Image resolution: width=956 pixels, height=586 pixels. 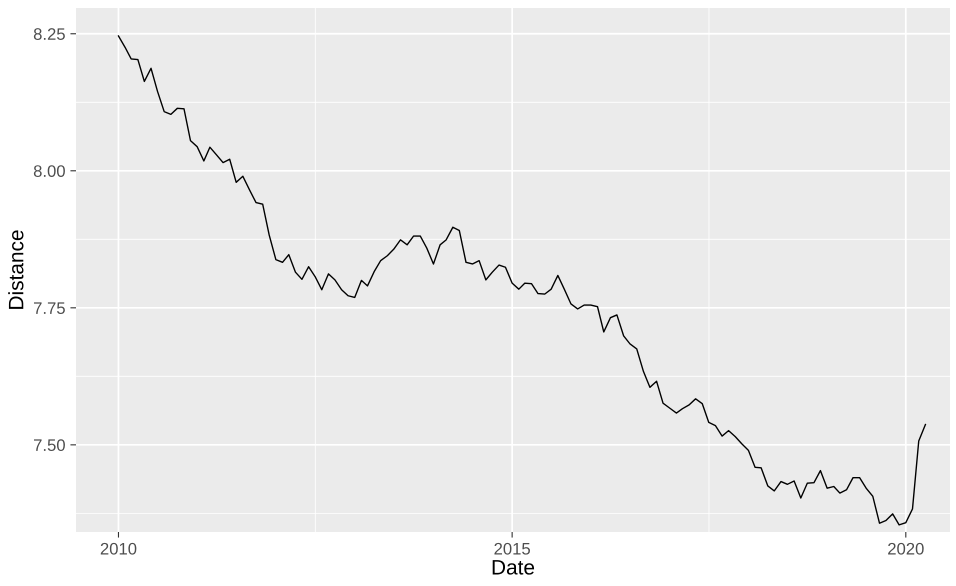 What do you see at coordinates (513, 567) in the screenshot?
I see `x-axis-title: Date` at bounding box center [513, 567].